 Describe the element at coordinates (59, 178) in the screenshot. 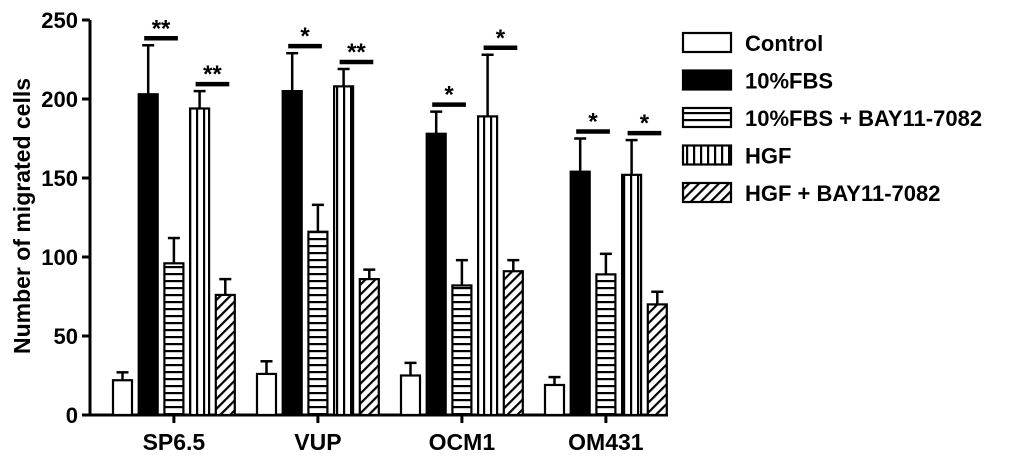

I see `y-tick-label-150: 150` at that location.